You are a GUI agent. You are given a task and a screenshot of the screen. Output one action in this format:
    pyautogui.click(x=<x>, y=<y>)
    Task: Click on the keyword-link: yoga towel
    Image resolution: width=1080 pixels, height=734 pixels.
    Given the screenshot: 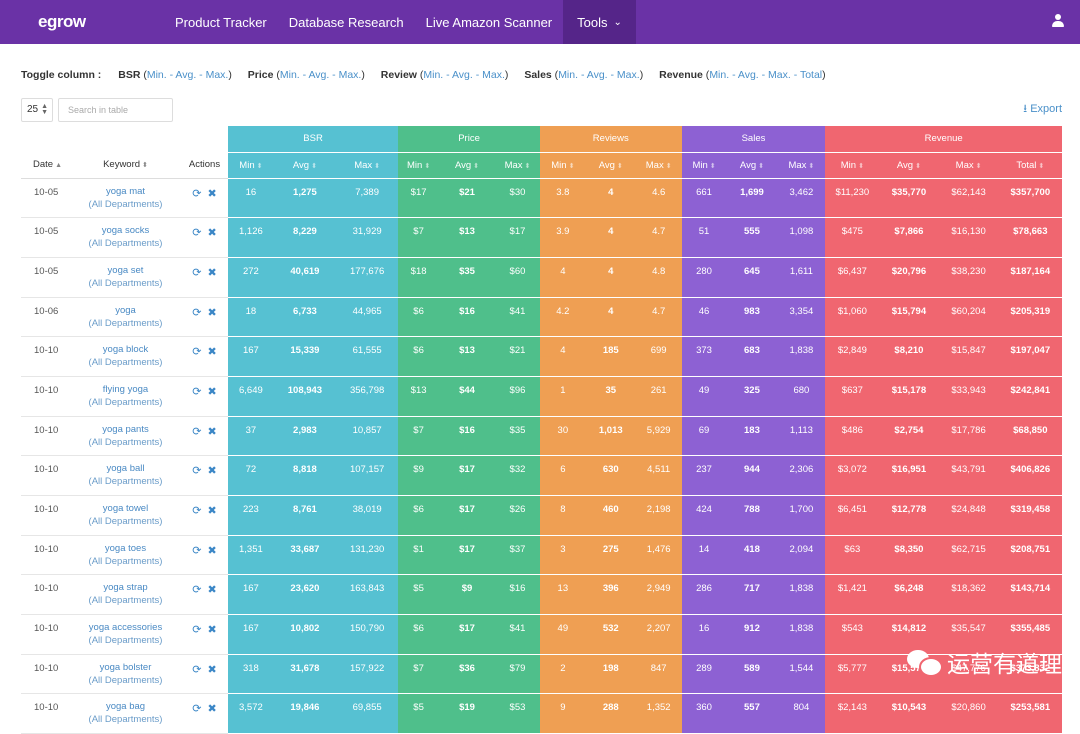 What is the action you would take?
    pyautogui.click(x=125, y=508)
    